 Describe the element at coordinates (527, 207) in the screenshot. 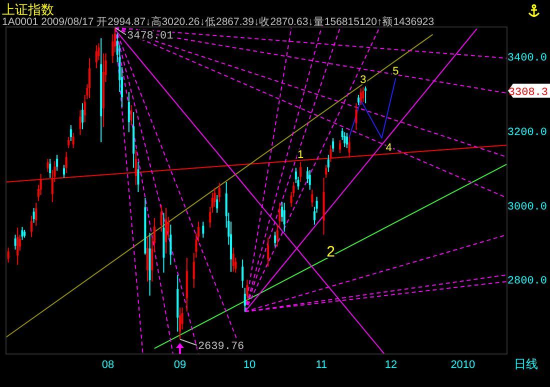

I see `y-tick-label: 3000.0` at that location.